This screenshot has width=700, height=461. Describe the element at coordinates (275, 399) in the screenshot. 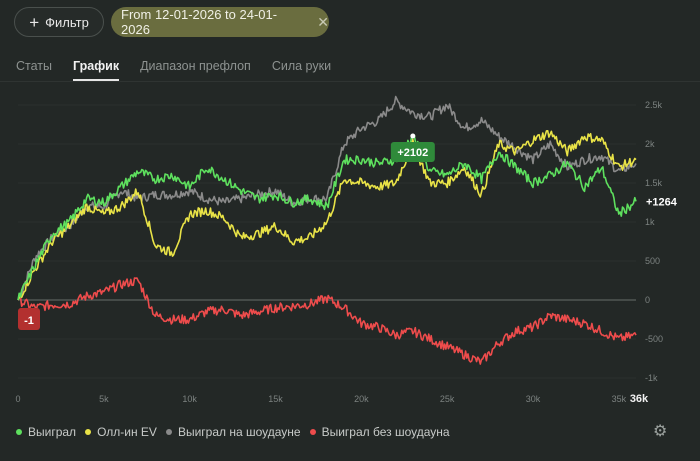

I see `x-tick-label: 15k` at that location.